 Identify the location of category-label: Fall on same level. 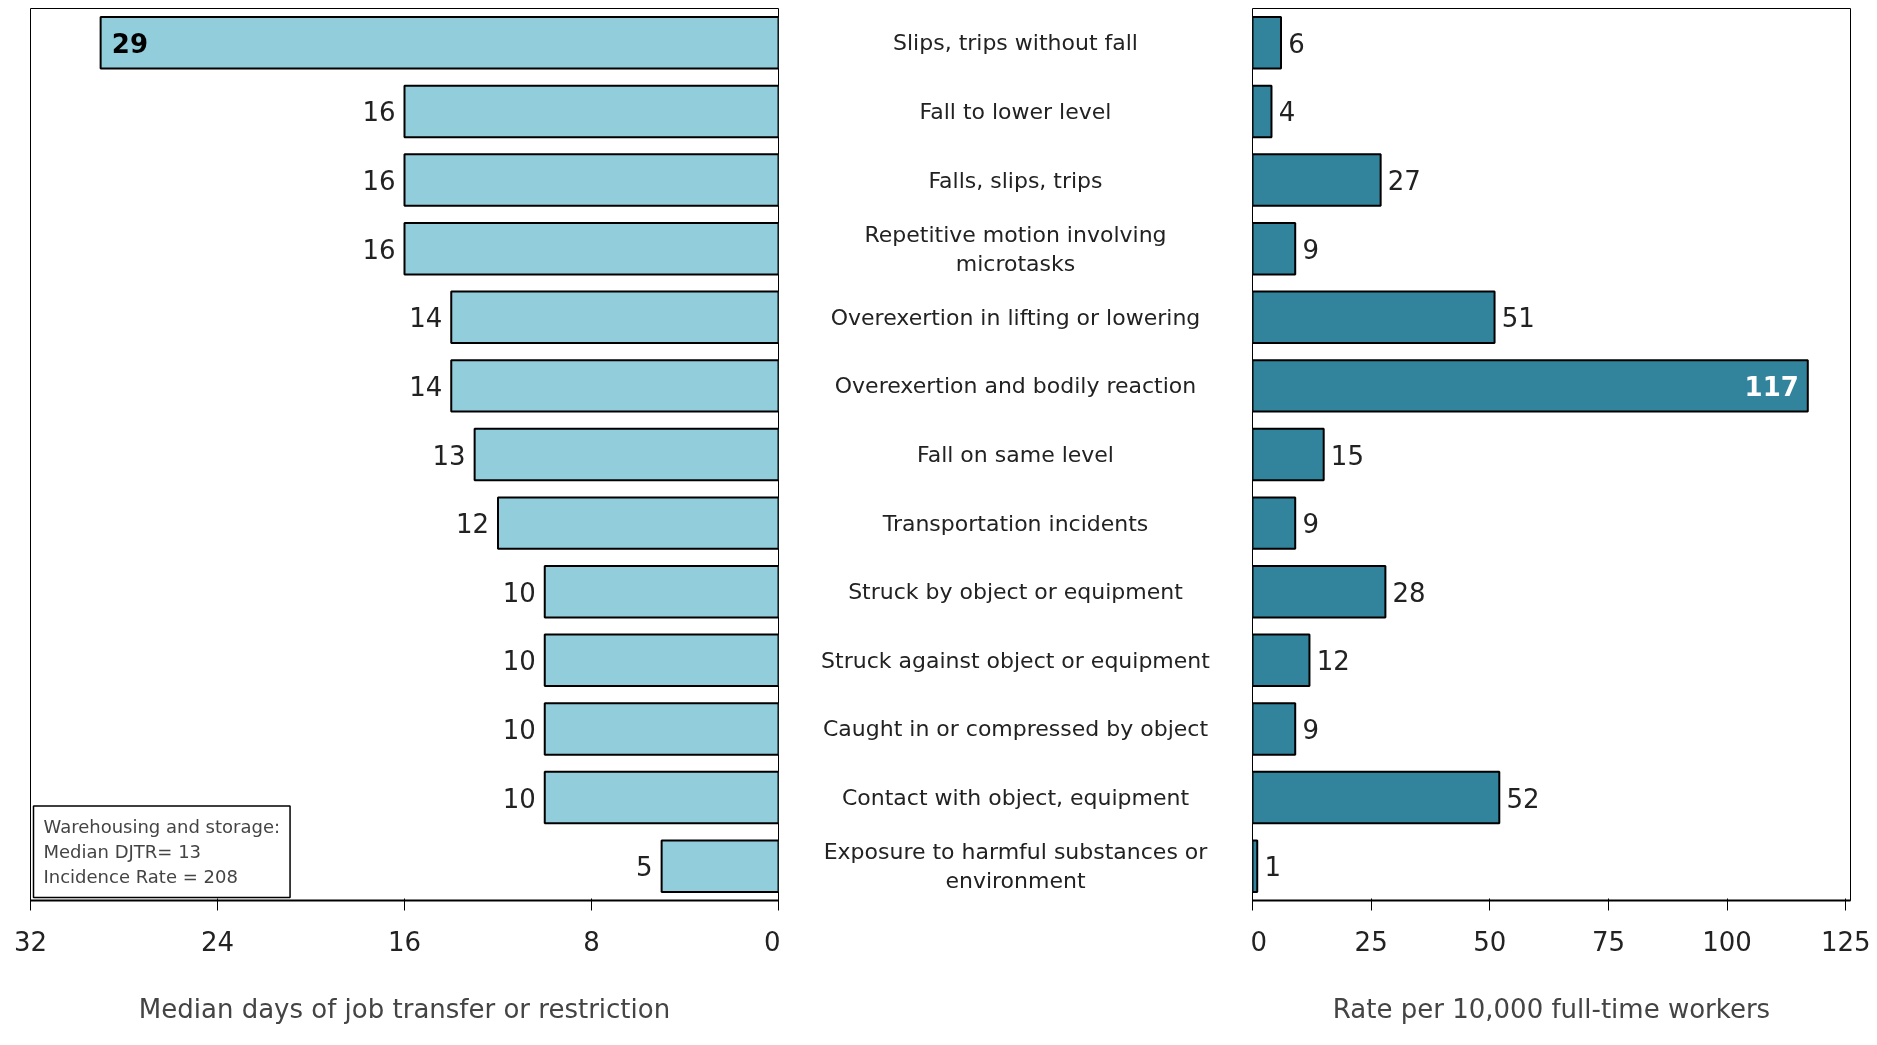
(1015, 454).